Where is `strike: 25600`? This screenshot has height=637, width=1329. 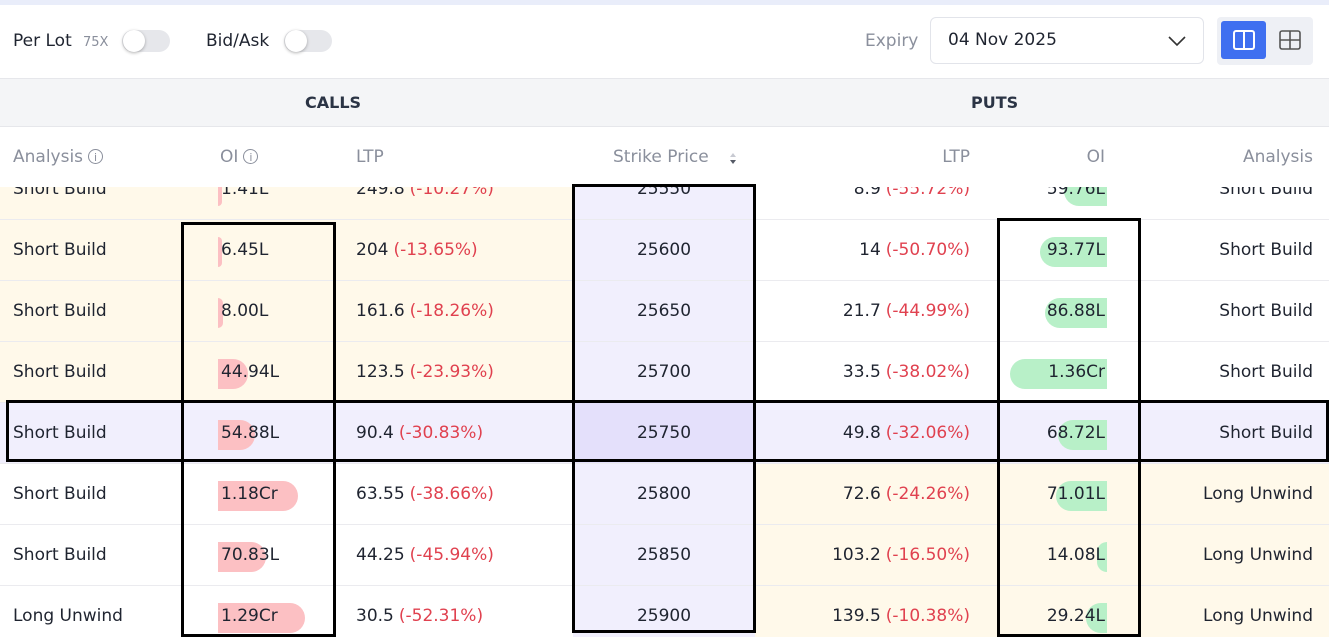
strike: 25600 is located at coordinates (664, 250).